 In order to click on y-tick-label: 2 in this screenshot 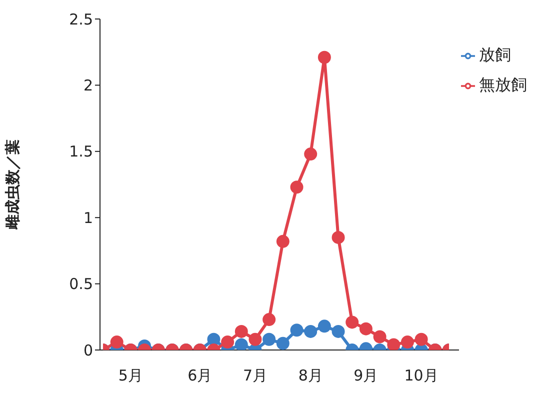, I will do `click(88, 85)`.